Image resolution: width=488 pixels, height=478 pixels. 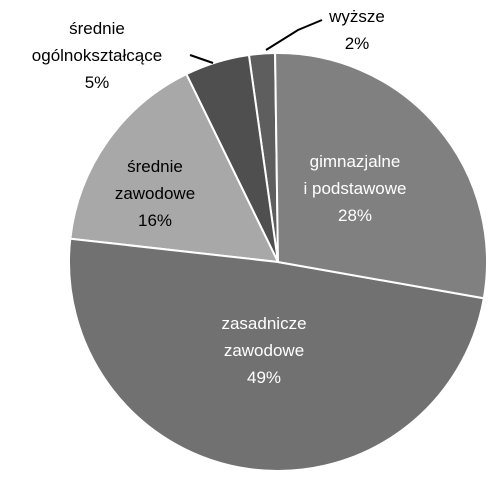 What do you see at coordinates (155, 220) in the screenshot?
I see `value-label: 16%` at bounding box center [155, 220].